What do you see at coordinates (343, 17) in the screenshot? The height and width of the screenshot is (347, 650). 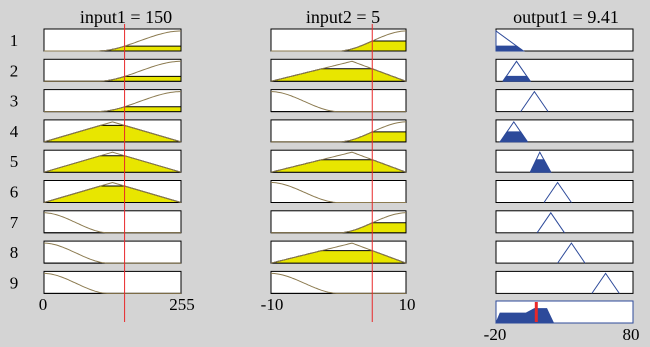 I see `input2-header: input2 = 5` at bounding box center [343, 17].